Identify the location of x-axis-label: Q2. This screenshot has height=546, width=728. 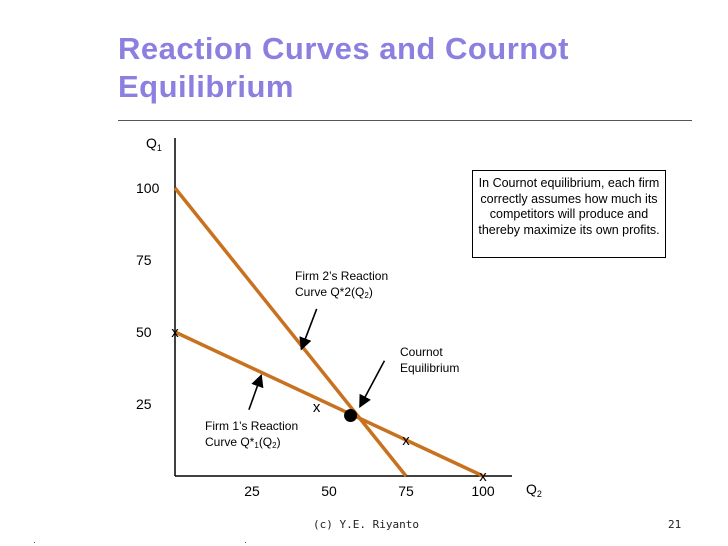
(534, 490).